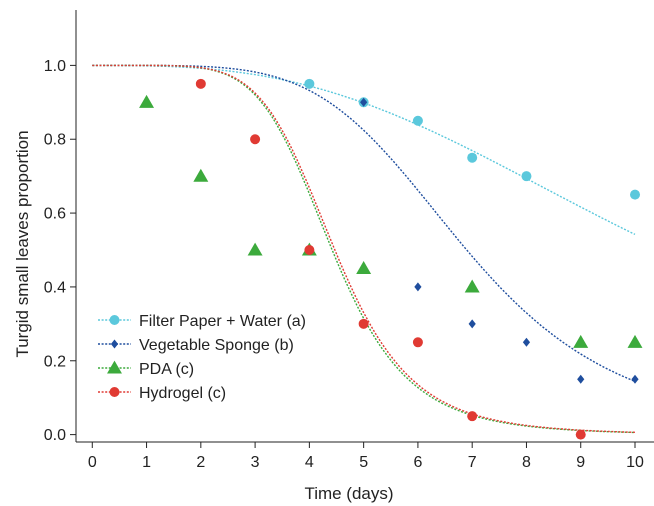 The image size is (654, 506). What do you see at coordinates (55, 140) in the screenshot?
I see `y-tick-label: 0.8` at bounding box center [55, 140].